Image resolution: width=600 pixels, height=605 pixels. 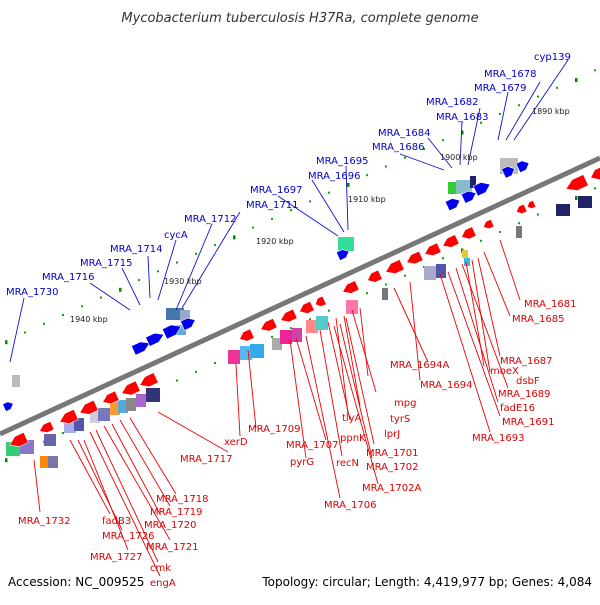 What do you see at coordinates (392, 467) in the screenshot?
I see `gene-label-bottom-18: MRA_1702` at bounding box center [392, 467].